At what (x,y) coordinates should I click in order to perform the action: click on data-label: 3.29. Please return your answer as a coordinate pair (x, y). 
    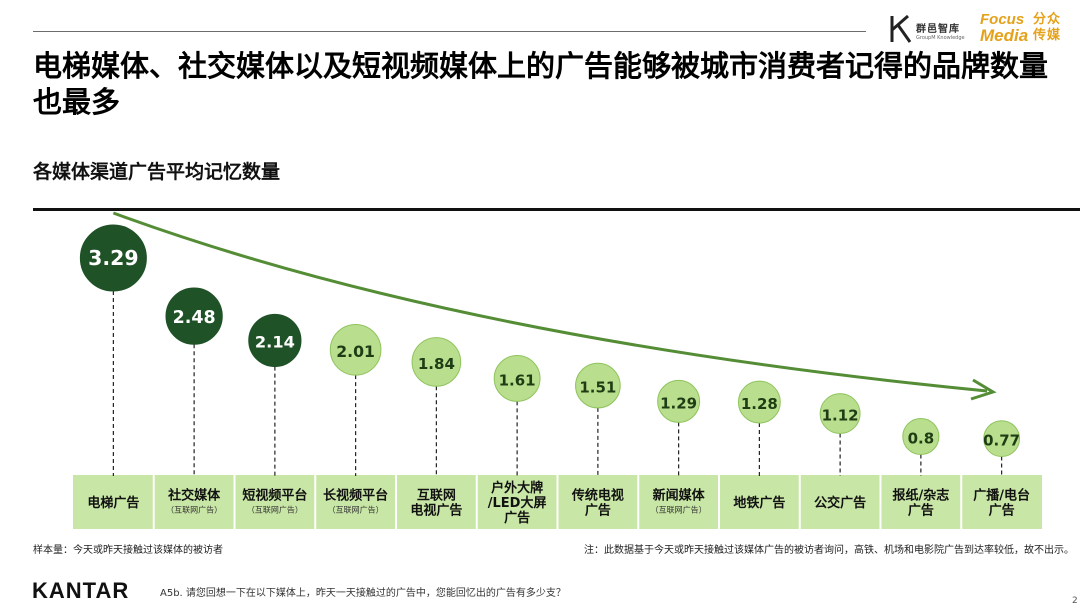
    Looking at the image, I should click on (113, 258).